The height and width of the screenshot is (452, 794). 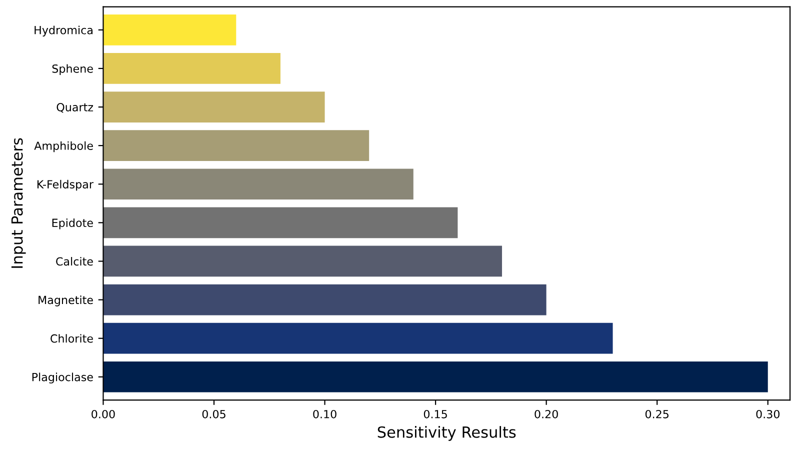 I want to click on y-axis-title: Input Parameters, so click(x=18, y=203).